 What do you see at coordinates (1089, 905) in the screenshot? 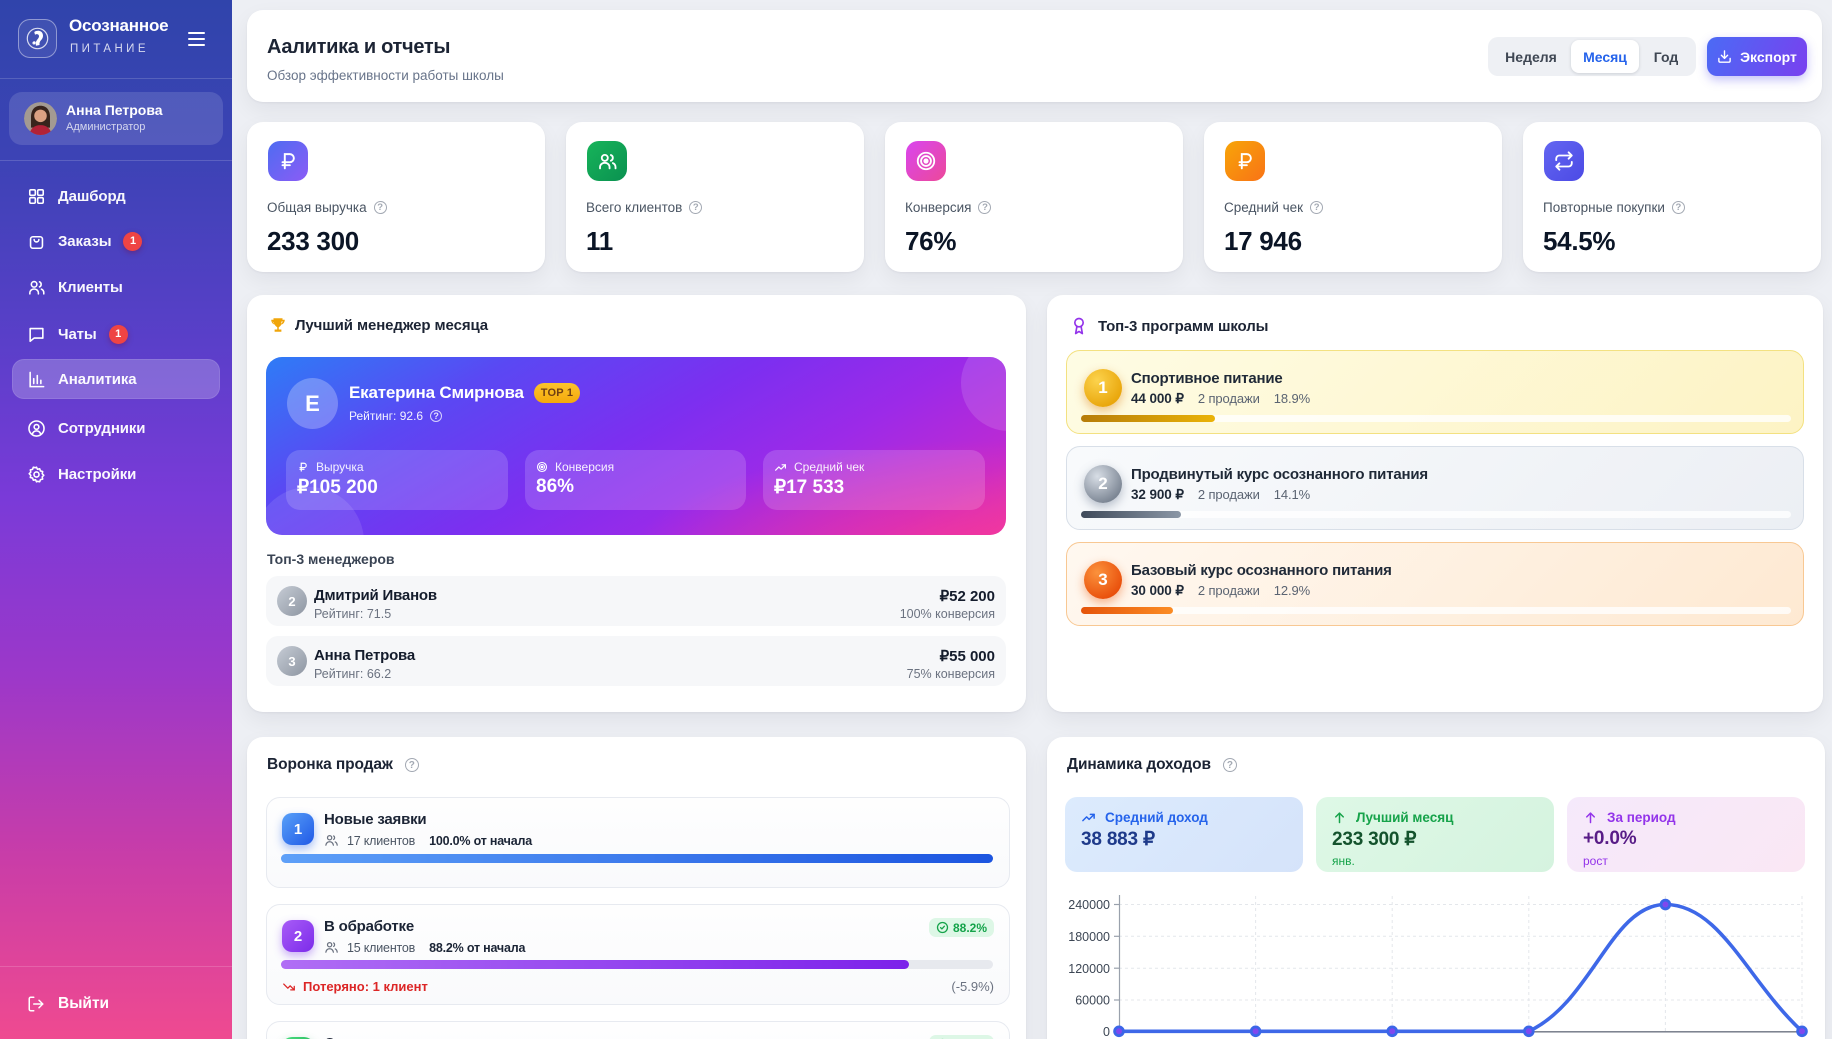
I see `svg-text: 240000` at bounding box center [1089, 905].